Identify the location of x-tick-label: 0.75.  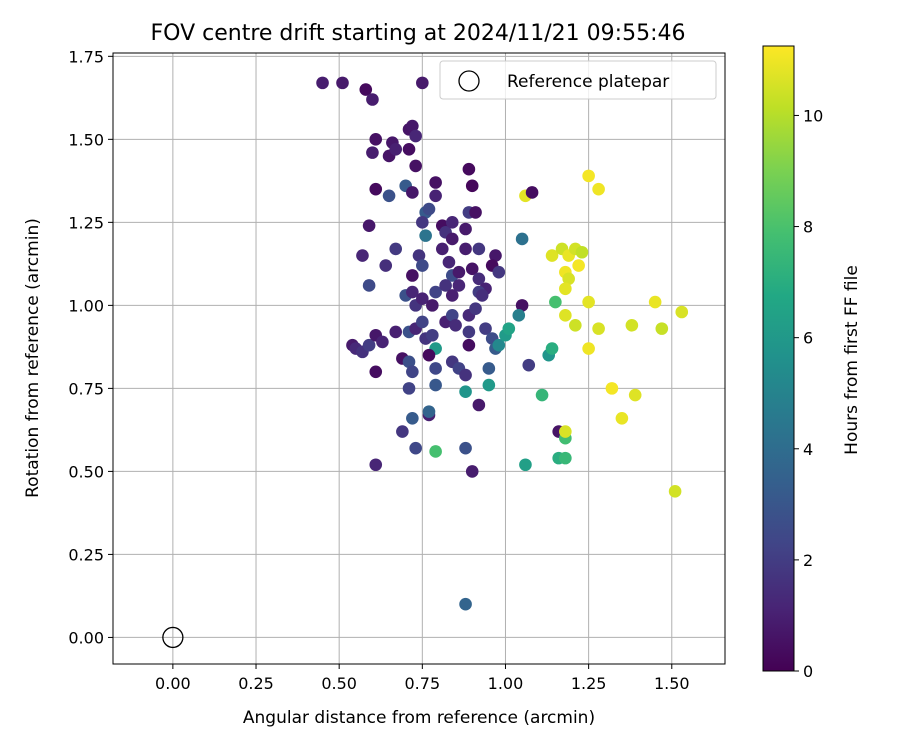
(423, 683).